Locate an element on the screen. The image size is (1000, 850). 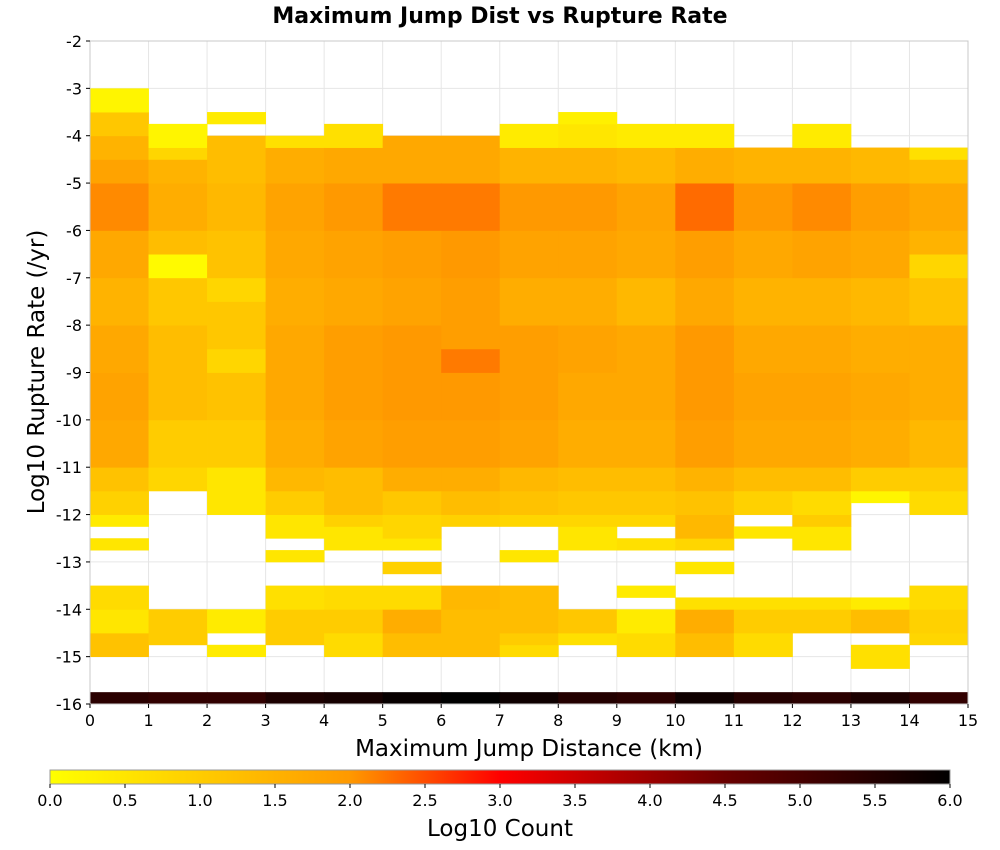
y-tick-label: -15 is located at coordinates (69, 657).